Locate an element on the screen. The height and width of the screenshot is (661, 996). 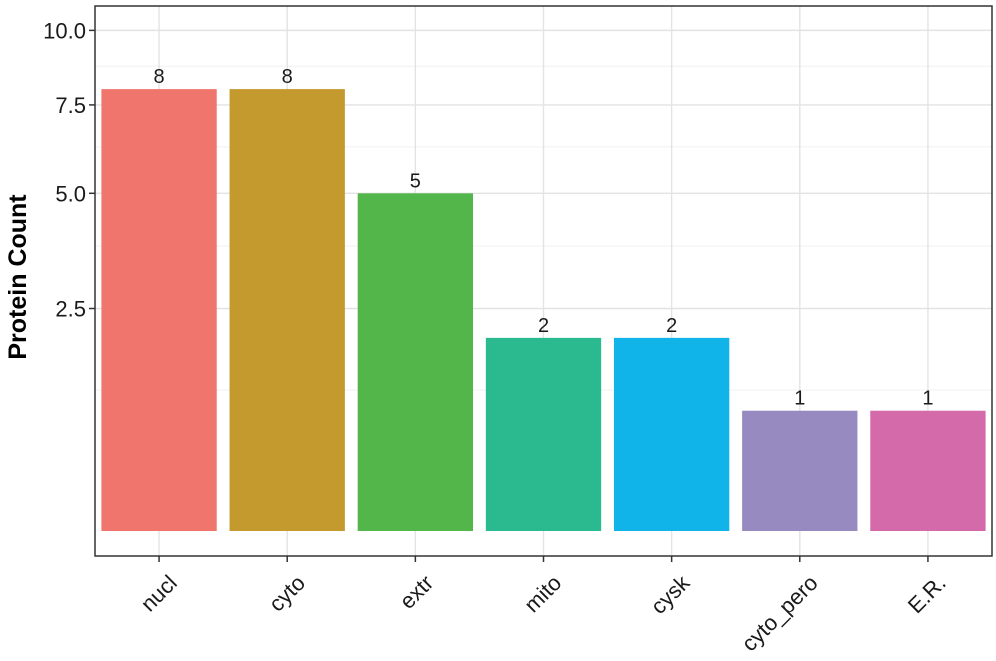
data-label: 5 is located at coordinates (415, 181).